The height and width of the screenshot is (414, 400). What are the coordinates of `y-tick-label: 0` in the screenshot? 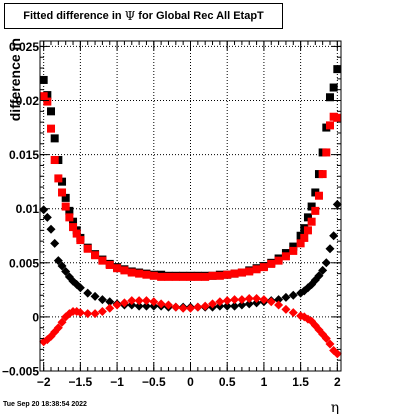 It's located at (35, 317).